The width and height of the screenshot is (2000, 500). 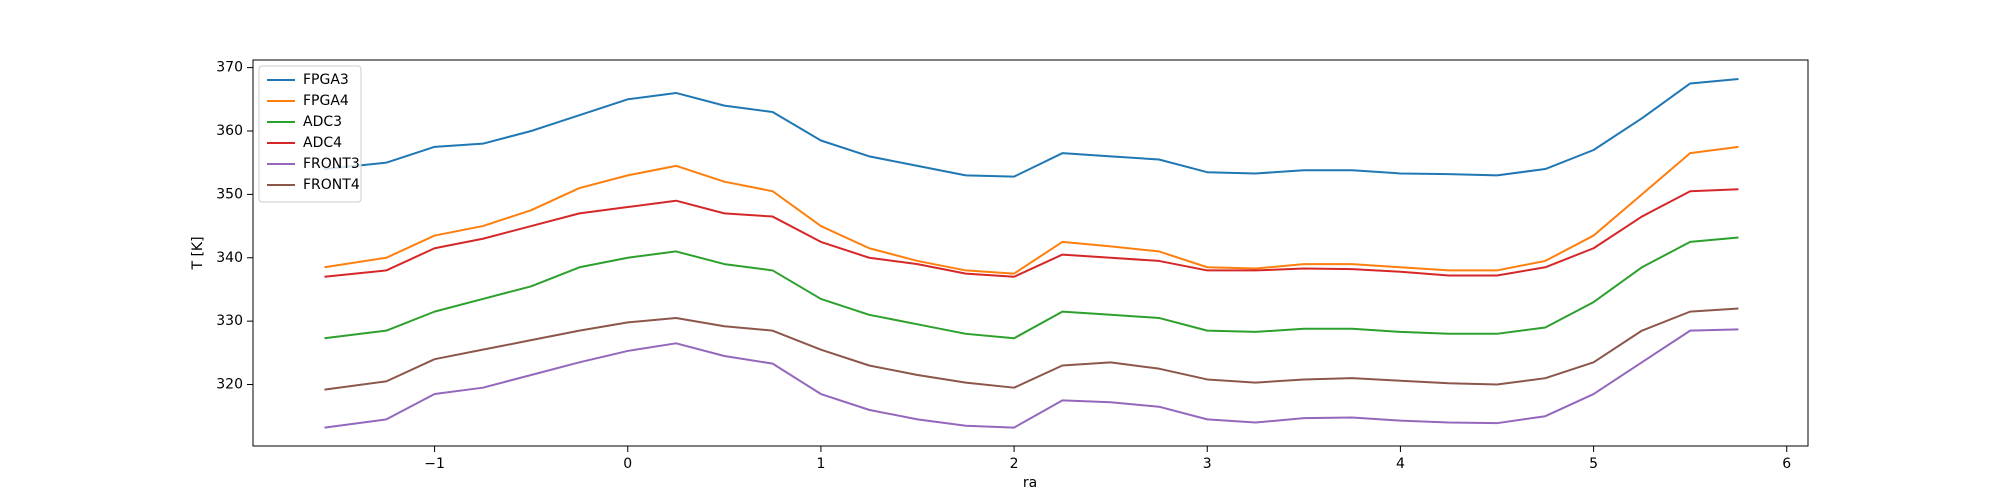 I want to click on y-tick-label: 330, so click(x=229, y=321).